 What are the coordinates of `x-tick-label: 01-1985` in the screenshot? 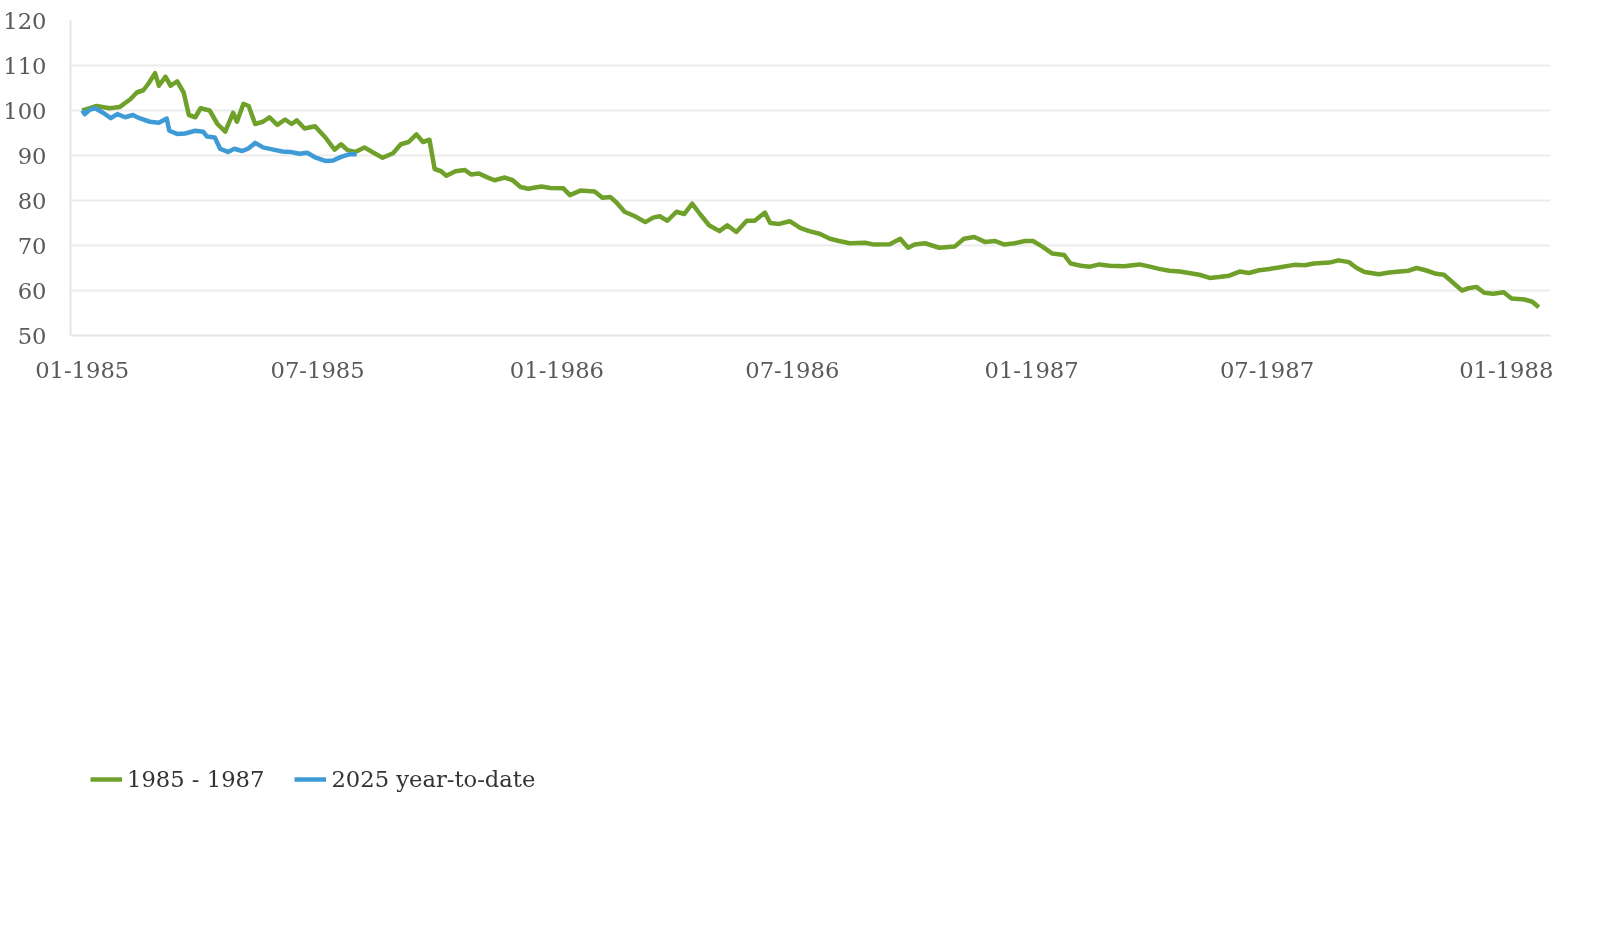 It's located at (82, 369).